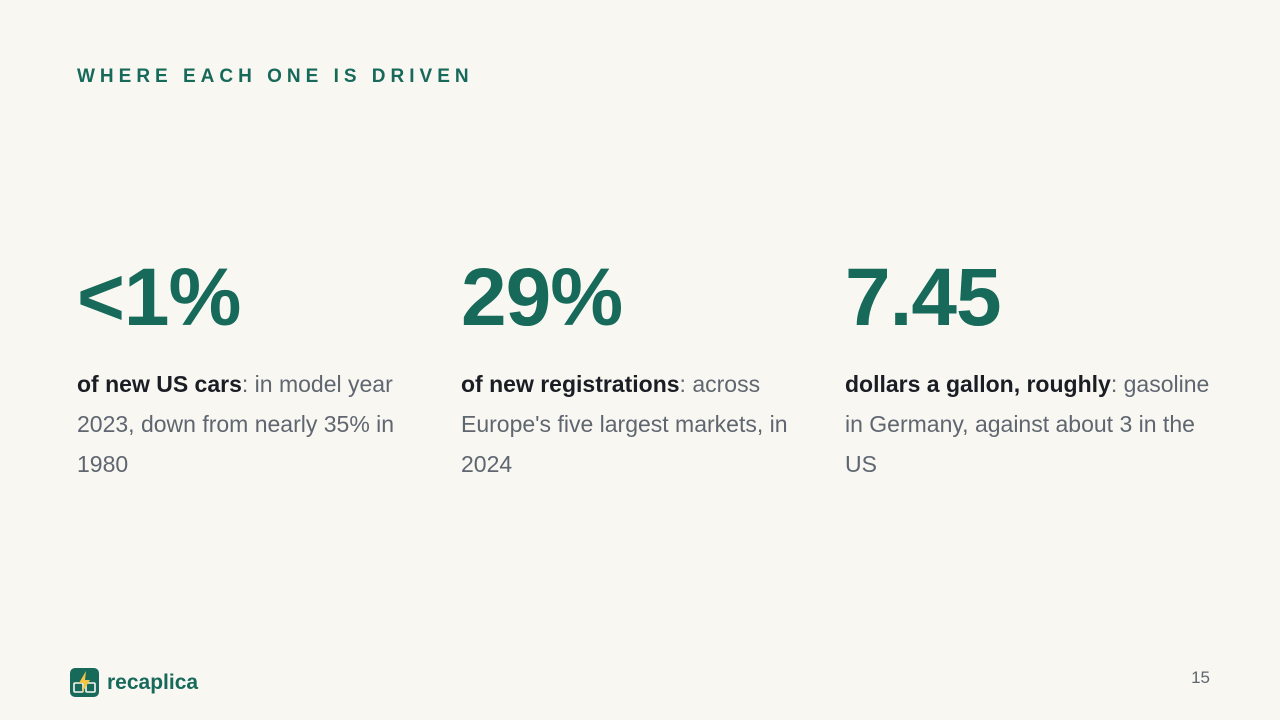  Describe the element at coordinates (570, 384) in the screenshot. I see `stat-lead: of new registrations` at that location.